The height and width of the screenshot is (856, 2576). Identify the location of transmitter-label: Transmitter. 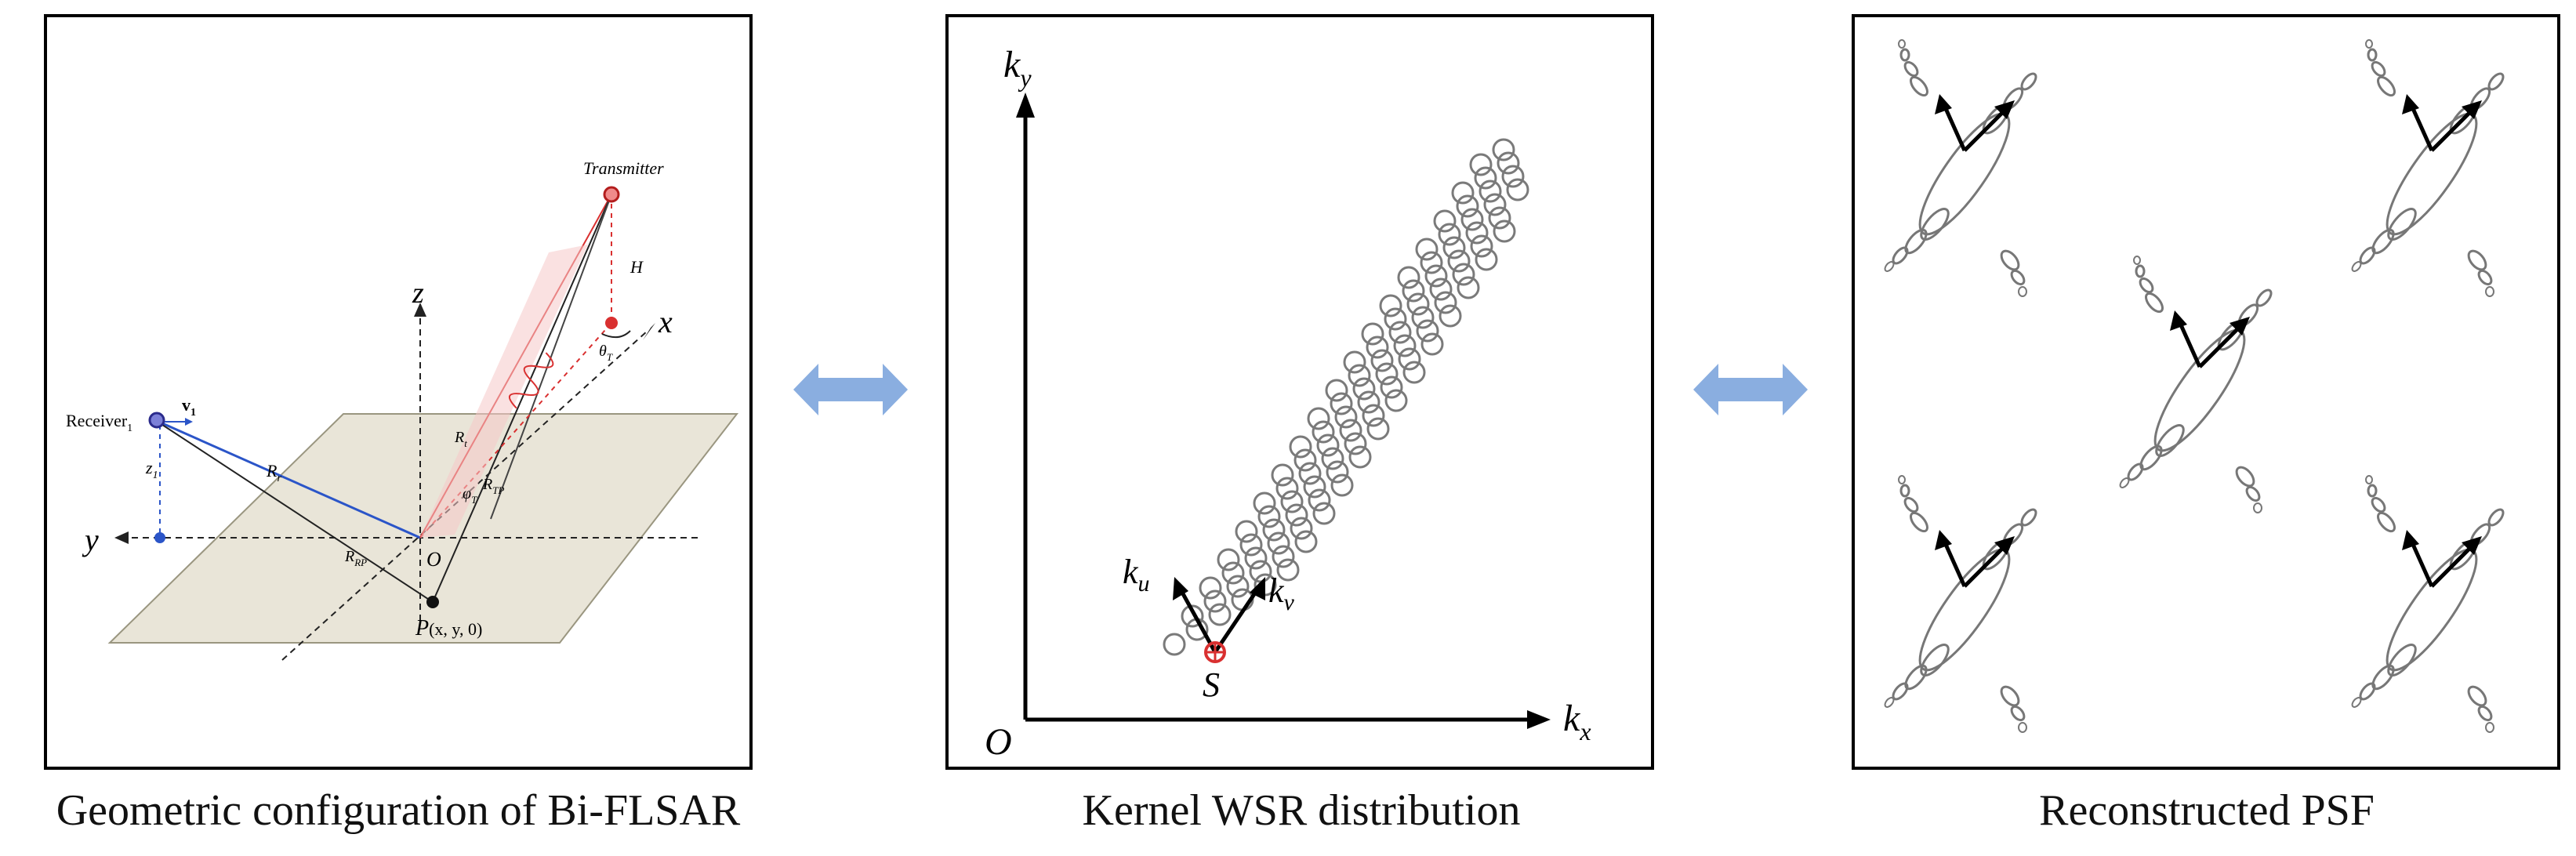
(623, 168).